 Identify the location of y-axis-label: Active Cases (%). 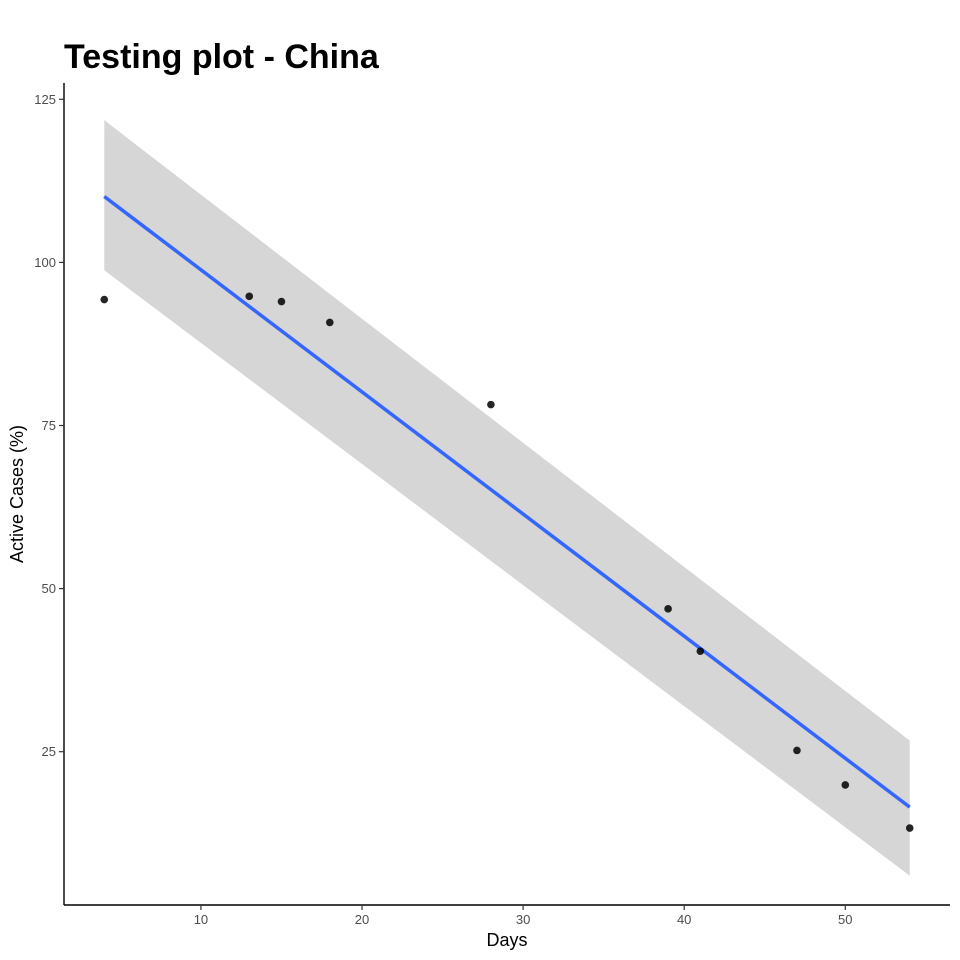
(17, 494).